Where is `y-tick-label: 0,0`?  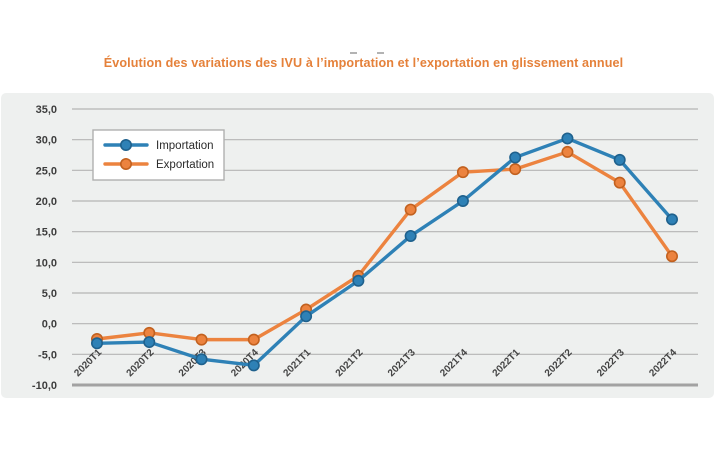 y-tick-label: 0,0 is located at coordinates (49, 325).